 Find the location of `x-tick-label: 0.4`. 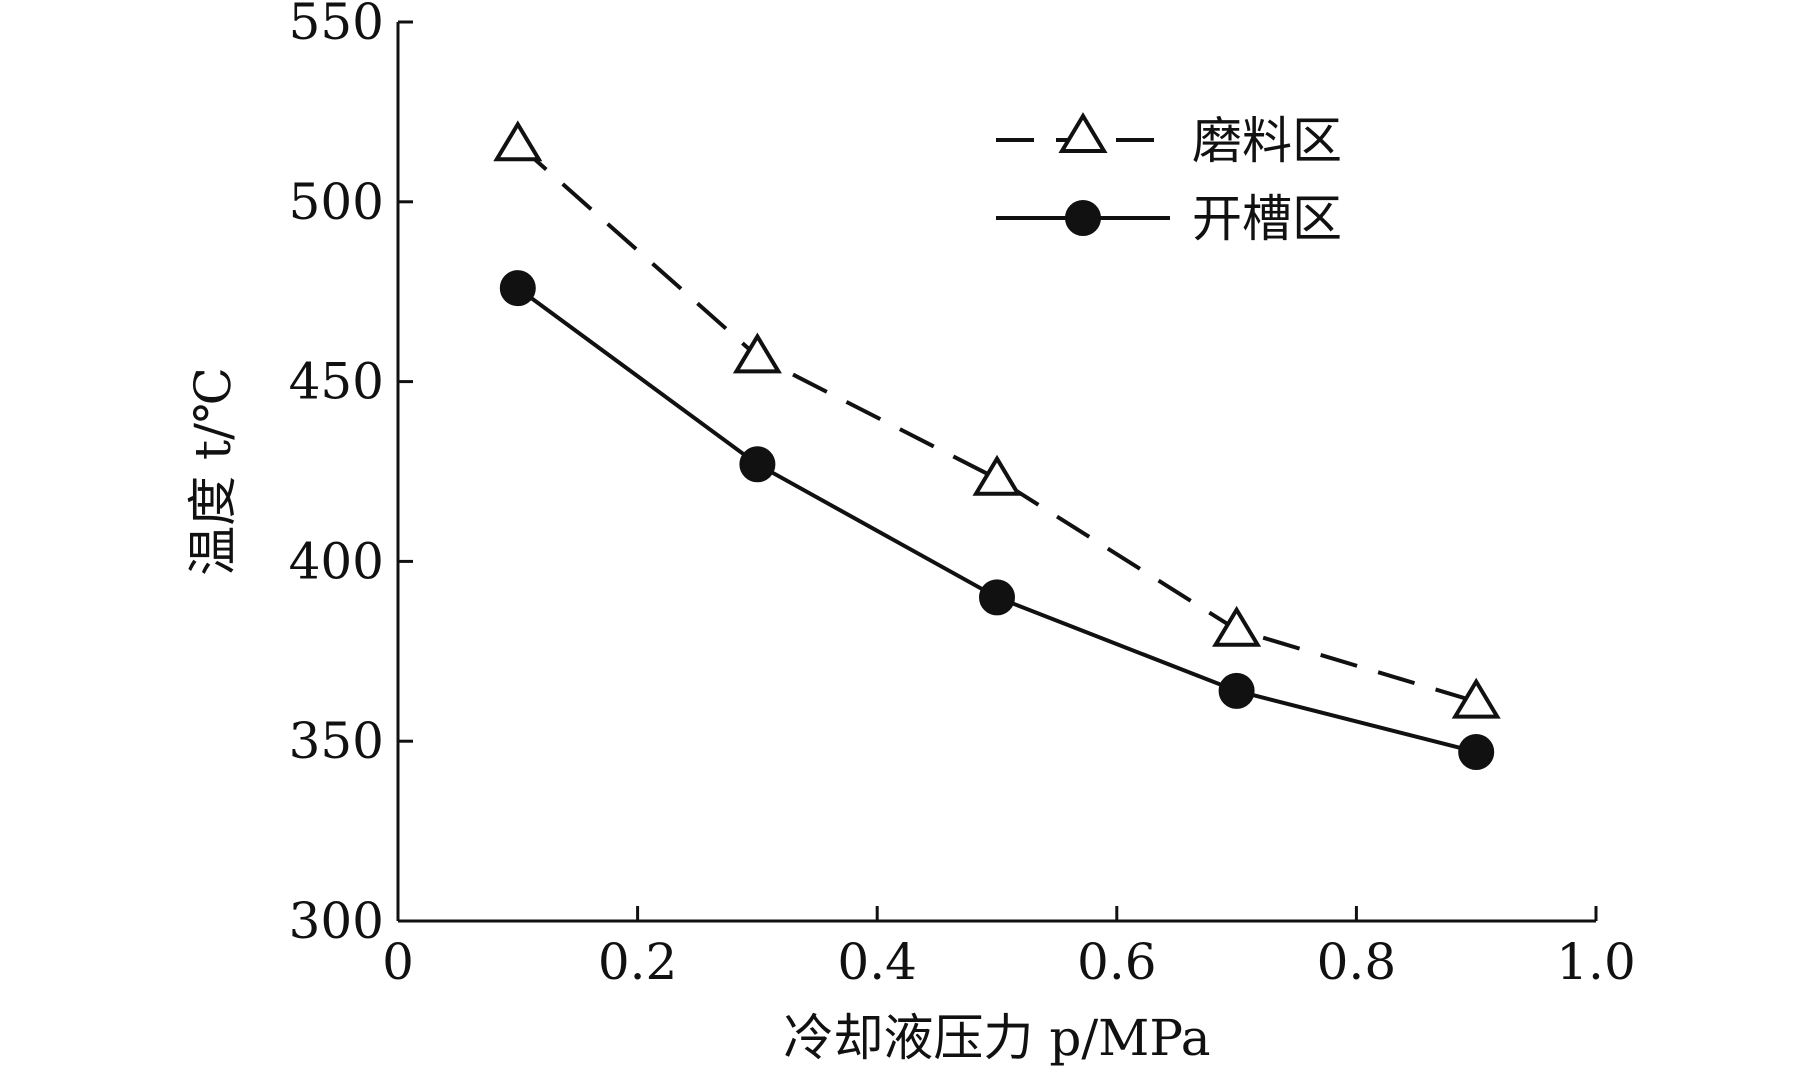

x-tick-label: 0.4 is located at coordinates (877, 962).